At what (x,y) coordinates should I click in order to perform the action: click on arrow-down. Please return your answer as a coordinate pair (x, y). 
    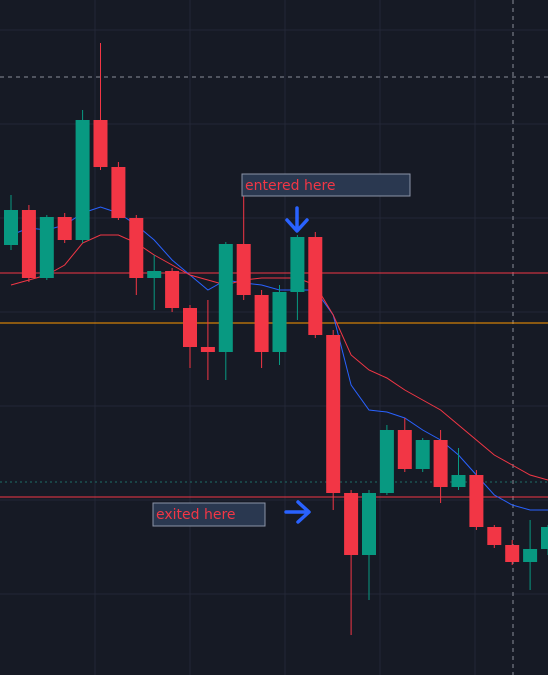
    Looking at the image, I should click on (297, 219).